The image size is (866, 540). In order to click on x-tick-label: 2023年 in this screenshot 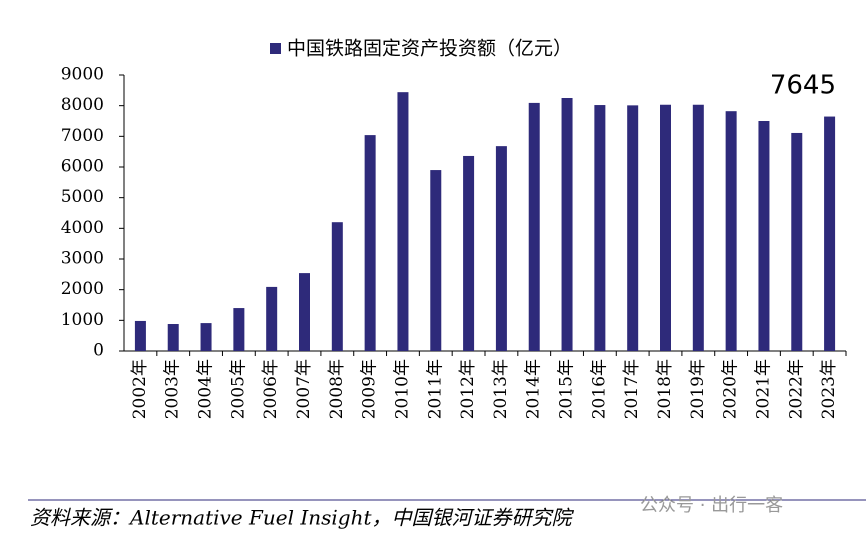, I will do `click(829, 389)`.